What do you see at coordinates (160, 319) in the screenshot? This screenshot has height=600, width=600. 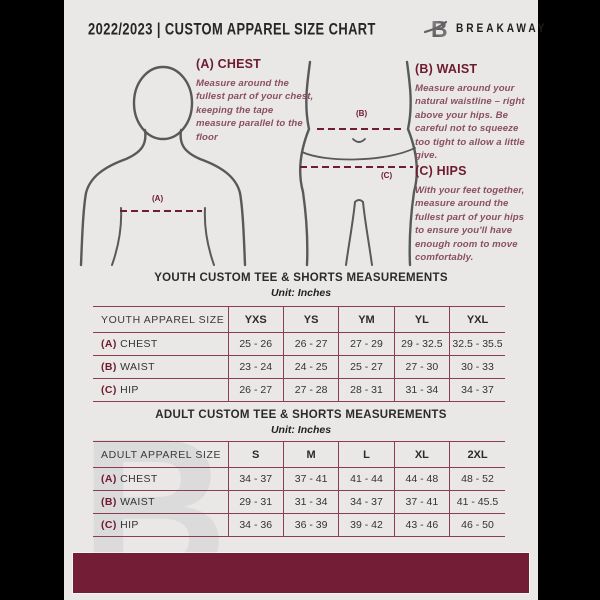 I see `youth-size-col-header: YOUTH APPAREL SIZE` at bounding box center [160, 319].